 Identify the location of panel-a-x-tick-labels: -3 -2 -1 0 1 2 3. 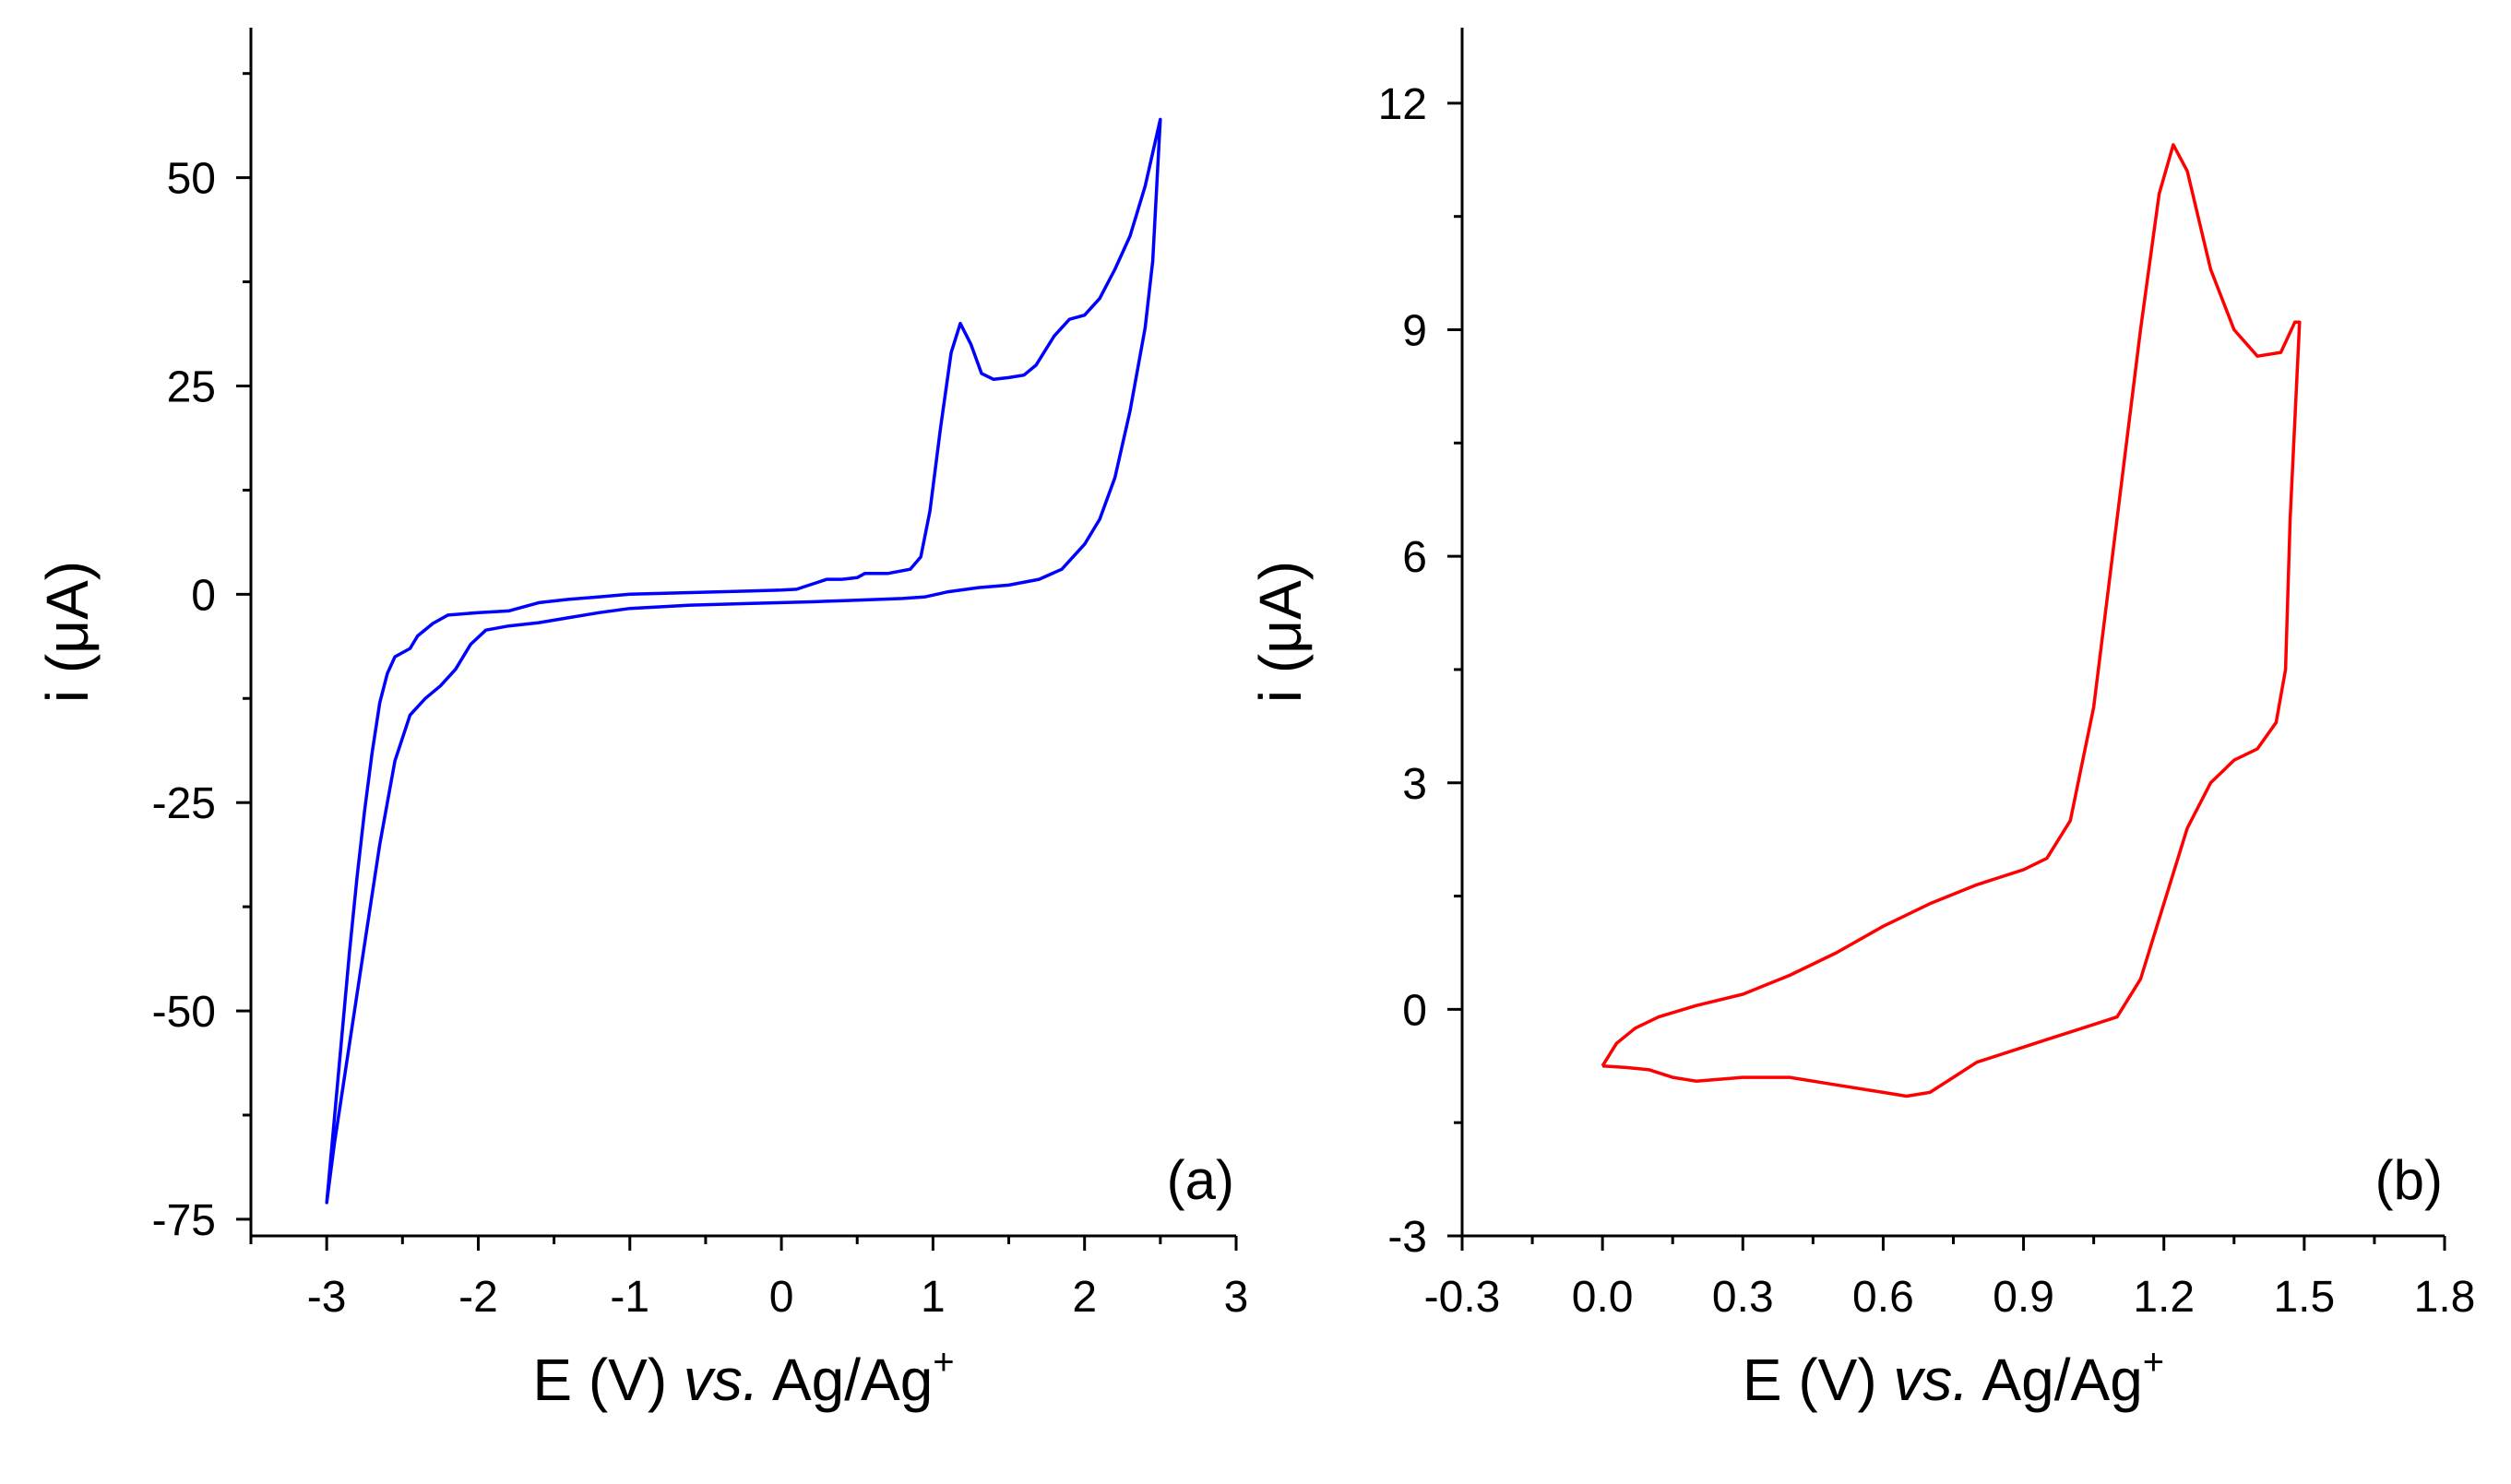
(778, 1297).